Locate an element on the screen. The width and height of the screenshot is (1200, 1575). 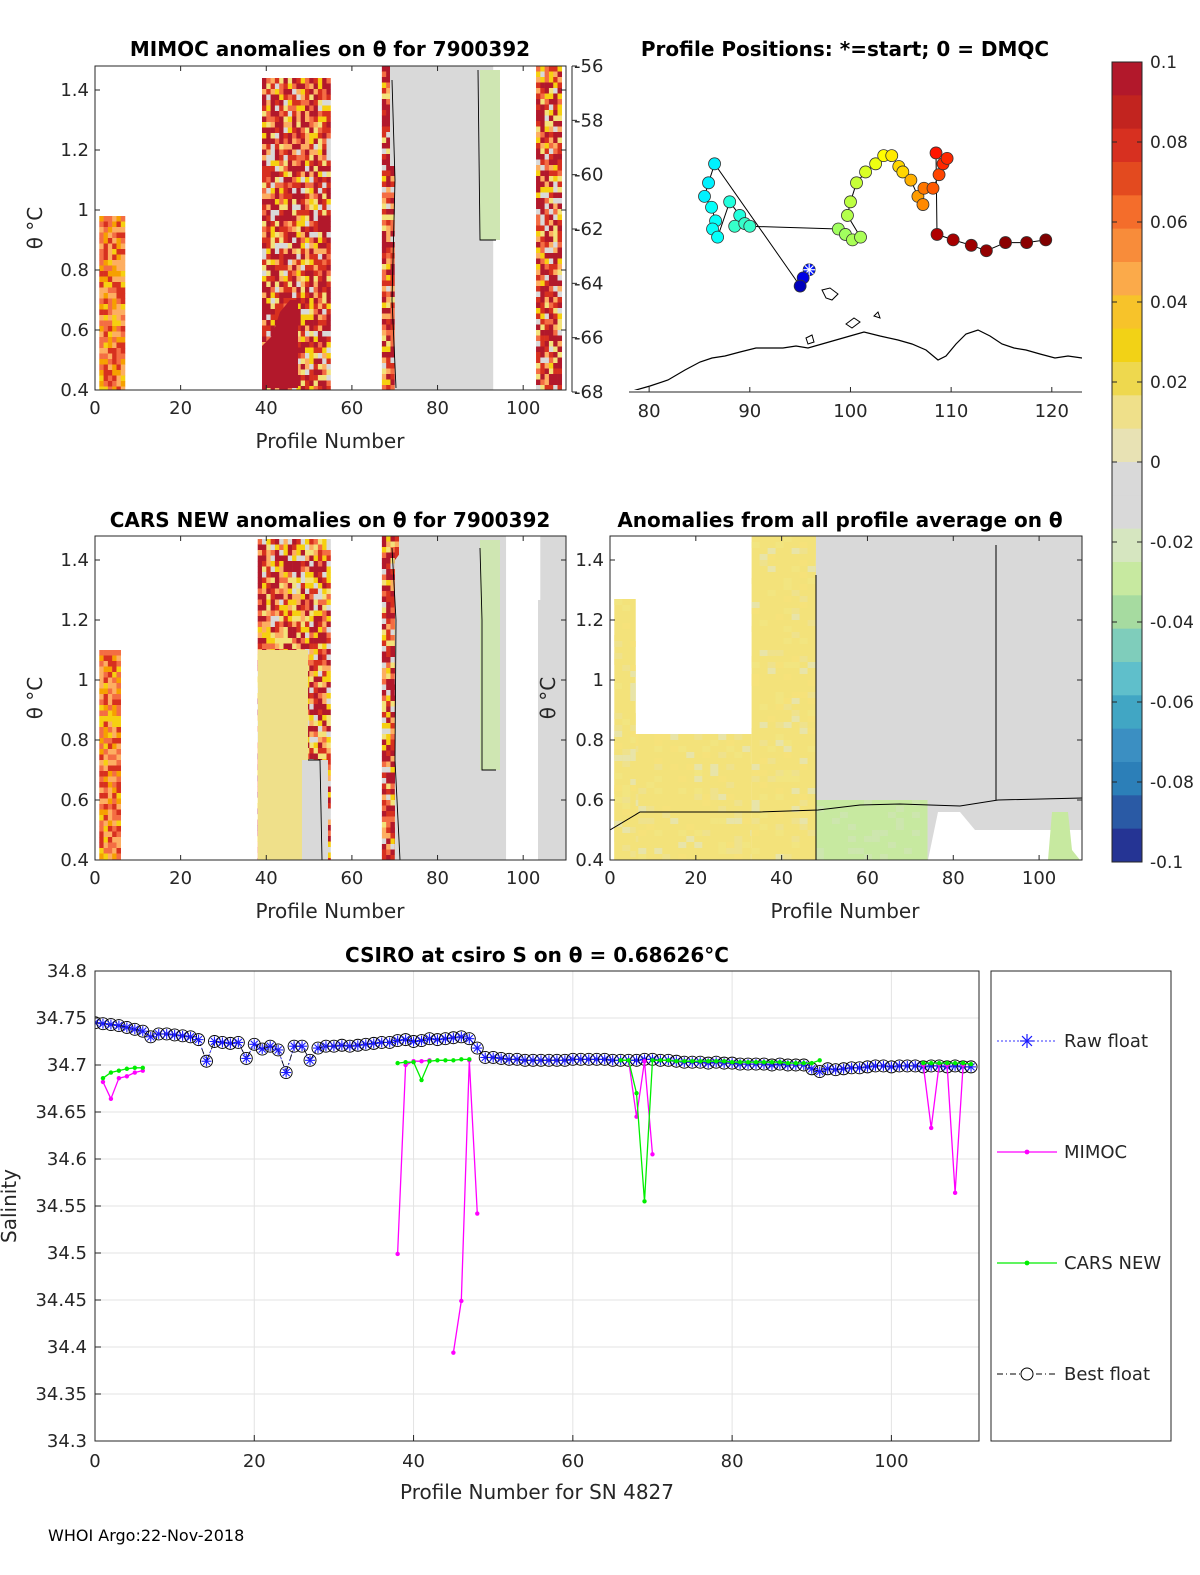
y-tick-label: -68 is located at coordinates (588, 392).